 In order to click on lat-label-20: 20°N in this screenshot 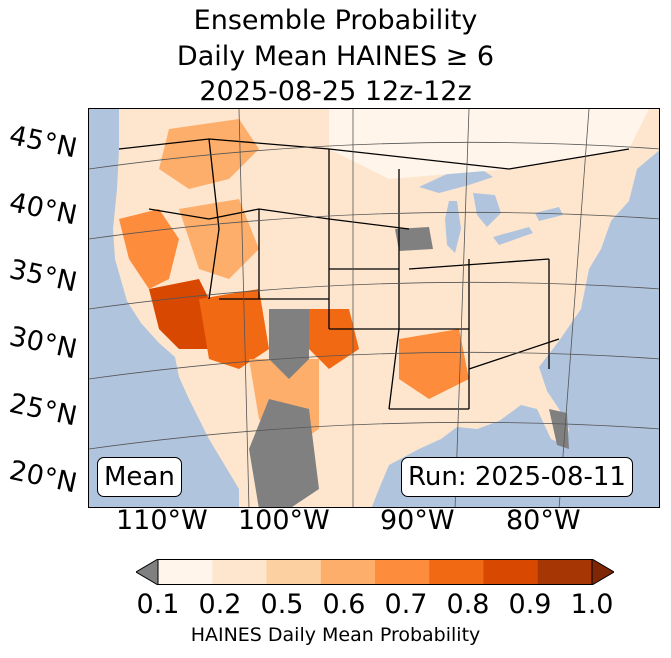, I will do `click(43, 477)`.